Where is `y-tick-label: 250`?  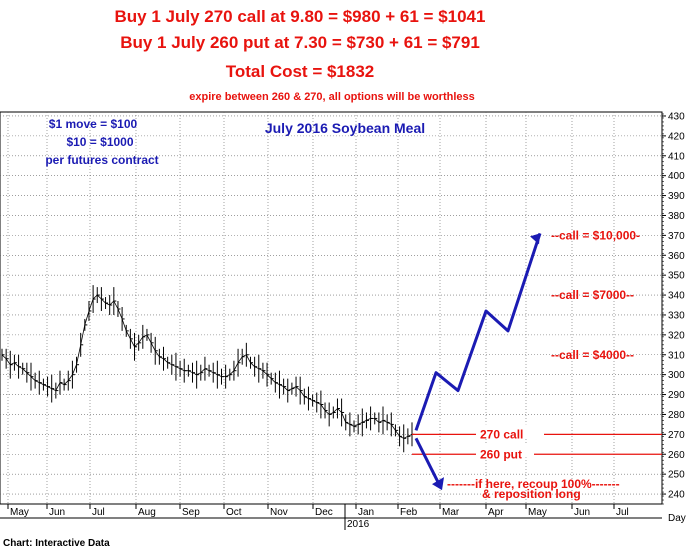
y-tick-label: 250 is located at coordinates (676, 475).